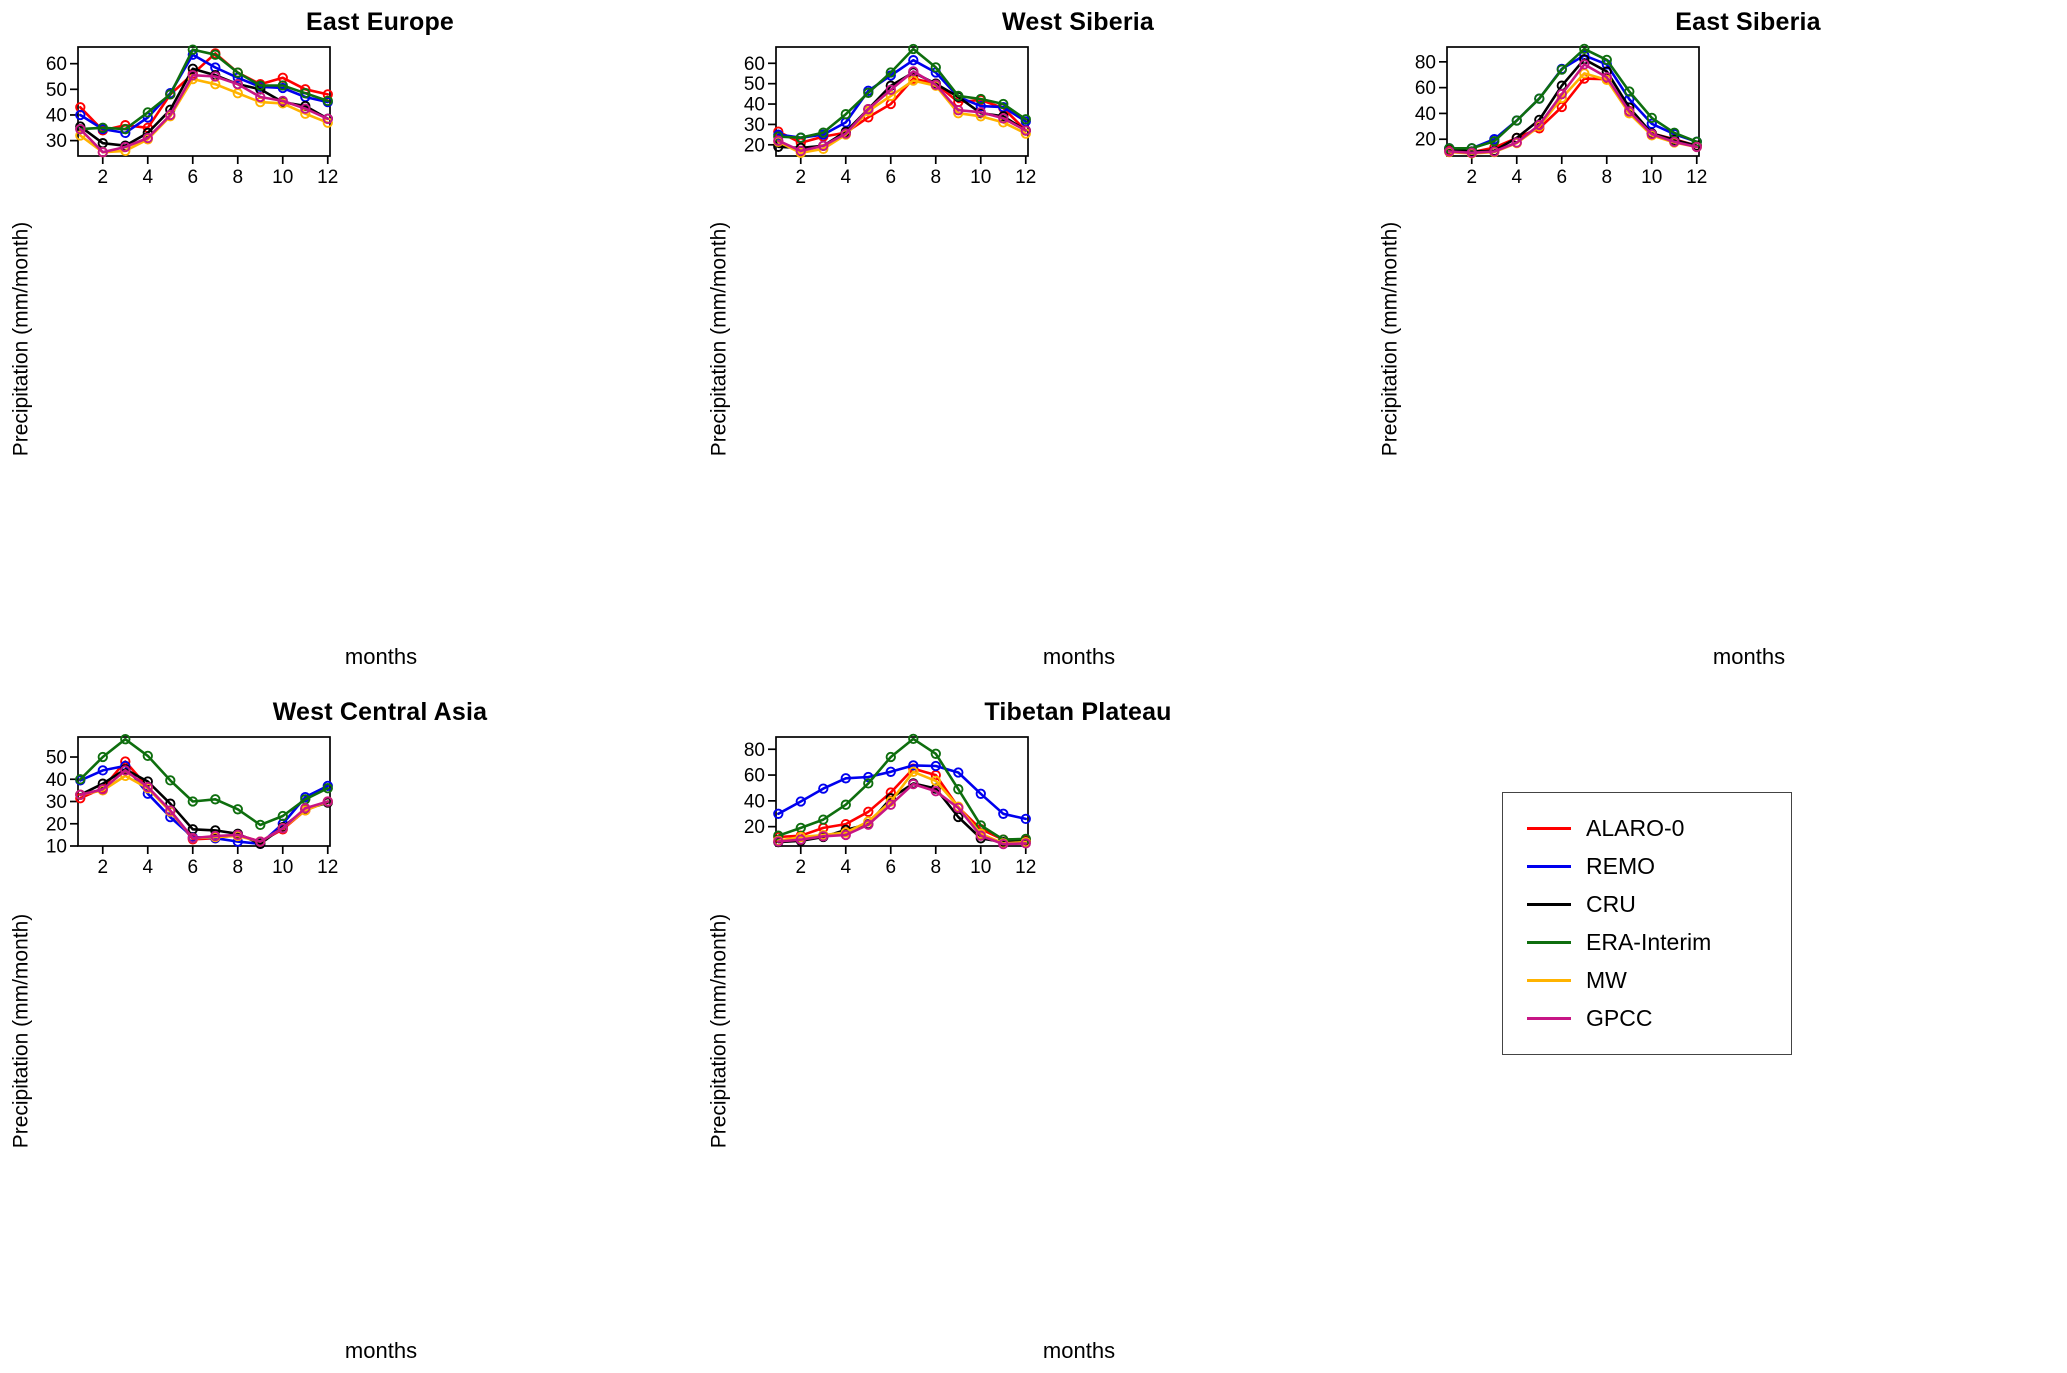 The width and height of the screenshot is (2067, 1373). Describe the element at coordinates (1549, 904) in the screenshot. I see `legend-line-cru` at that location.